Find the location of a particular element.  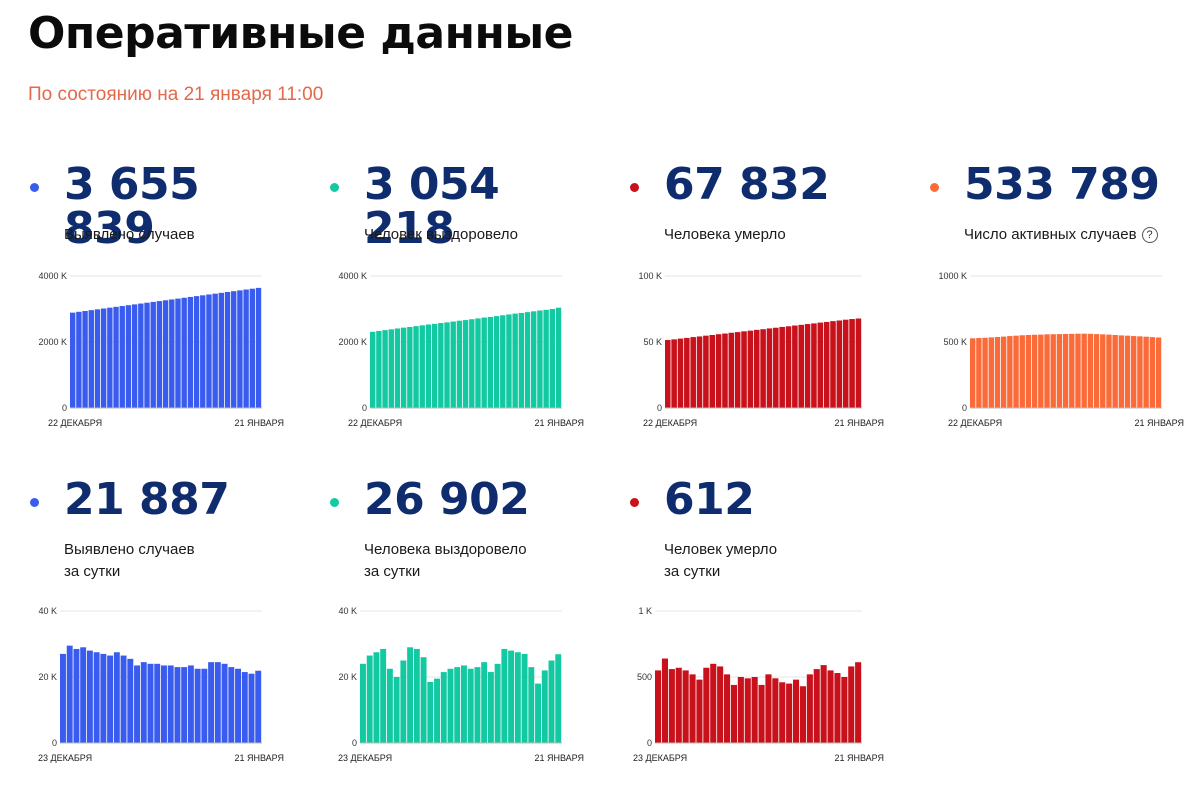

stat-card: 612 Человек умерло за сутки is located at coordinates (765, 527).